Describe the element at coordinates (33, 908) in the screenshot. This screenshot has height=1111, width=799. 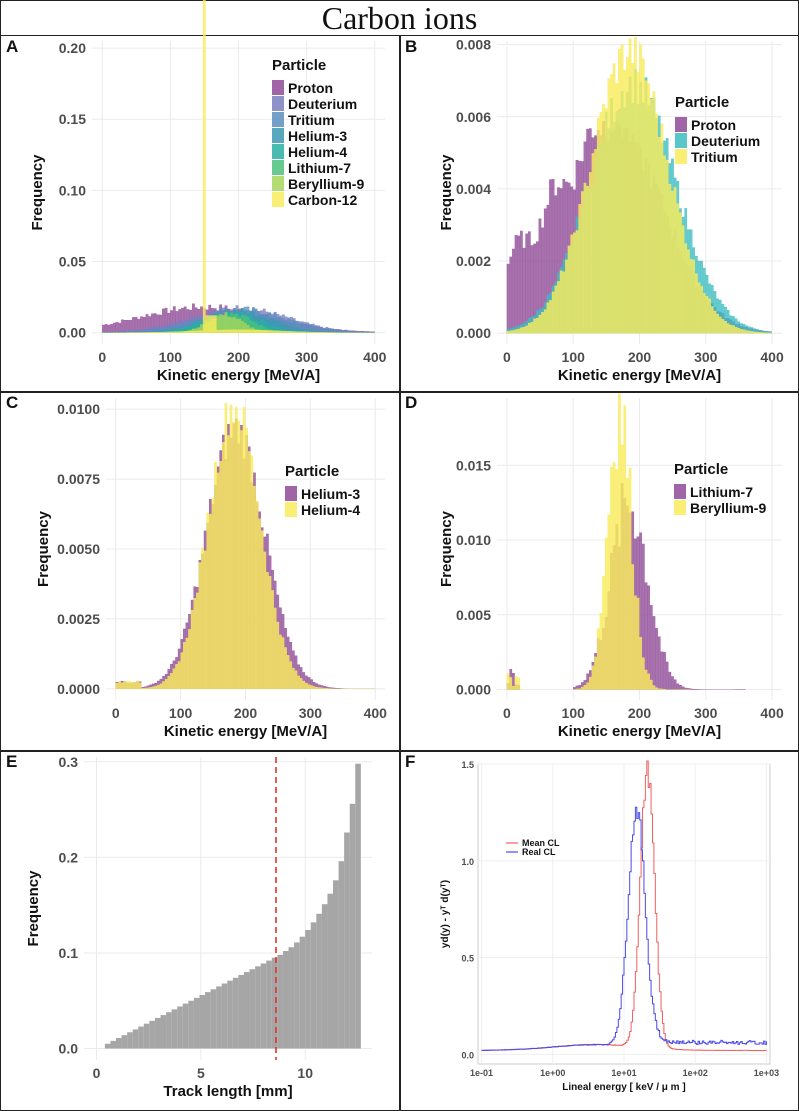
I see `y-axis-label: Frequency` at that location.